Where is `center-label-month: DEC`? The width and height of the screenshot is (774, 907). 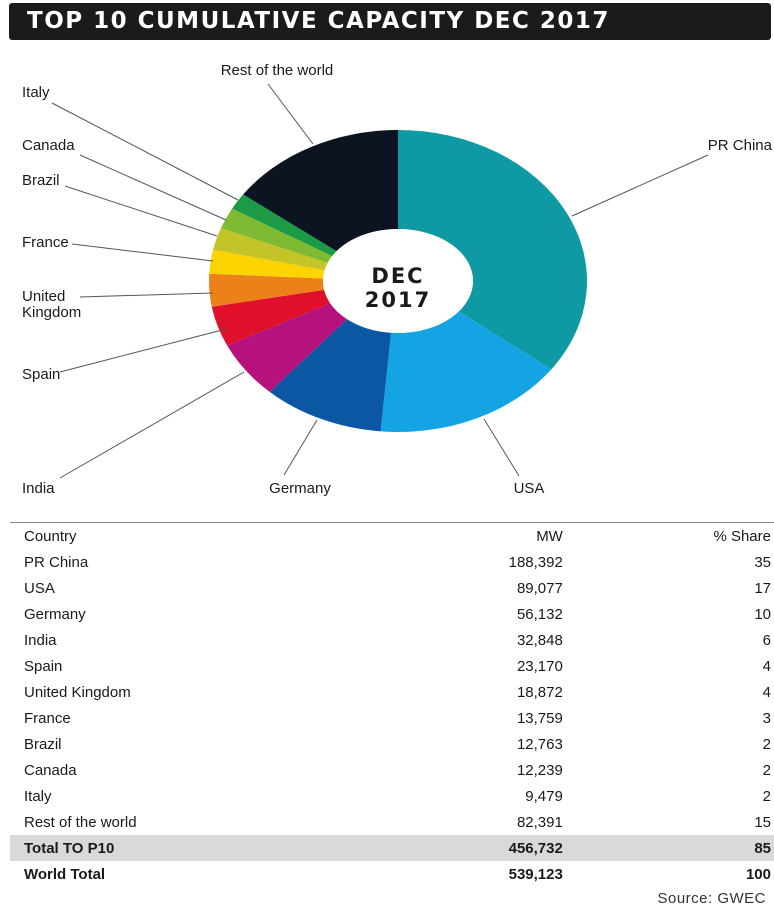
center-label-month: DEC is located at coordinates (397, 276).